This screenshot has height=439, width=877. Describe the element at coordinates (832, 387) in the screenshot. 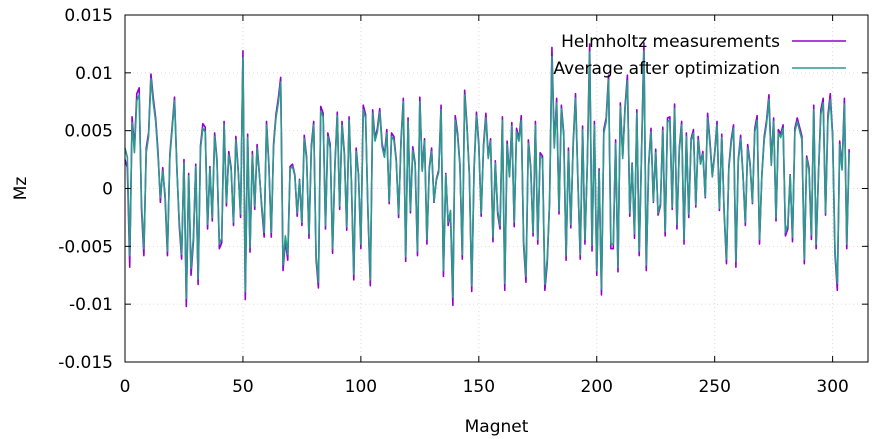

I see `x-tick-label: 300` at that location.